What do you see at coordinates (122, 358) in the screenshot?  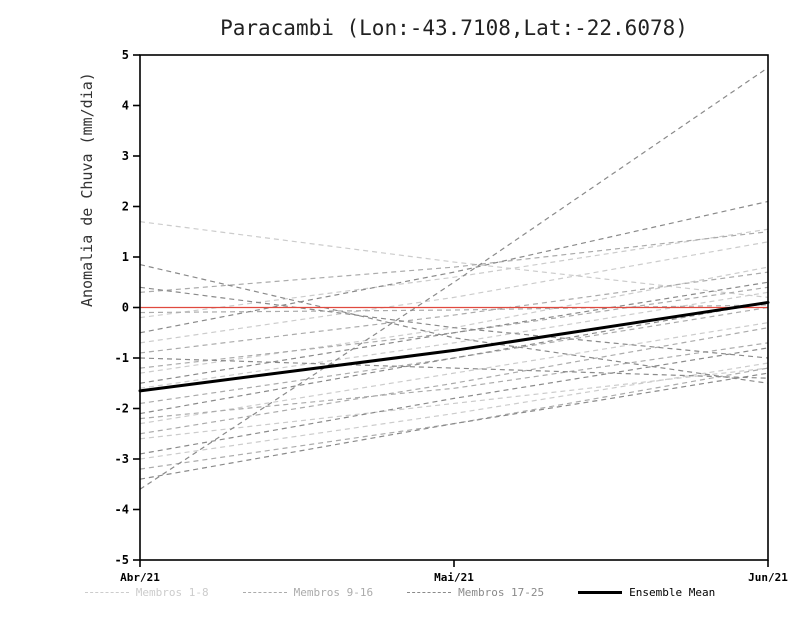 I see `y-tick-label: -1` at bounding box center [122, 358].